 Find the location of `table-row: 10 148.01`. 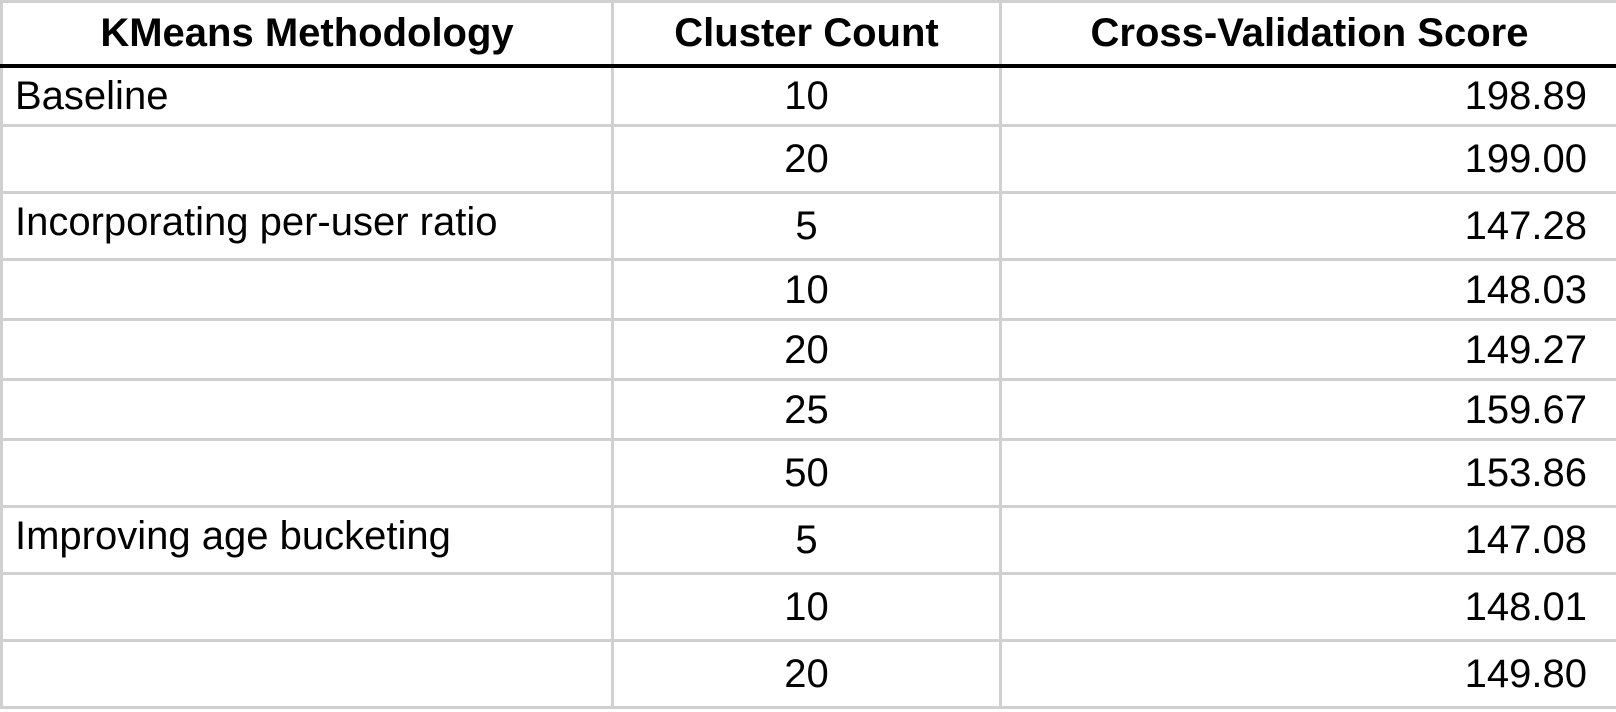

table-row: 10 148.01 is located at coordinates (808, 607).